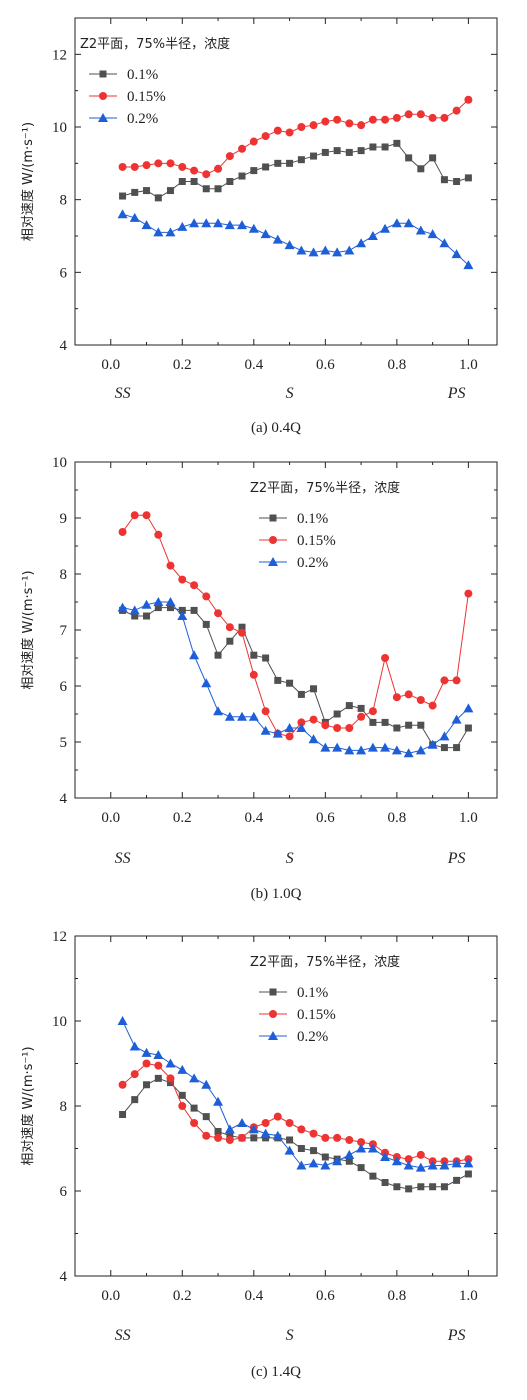  I want to click on y-axis-label: 相对速度 W/(m·s⁻¹), so click(28, 629).